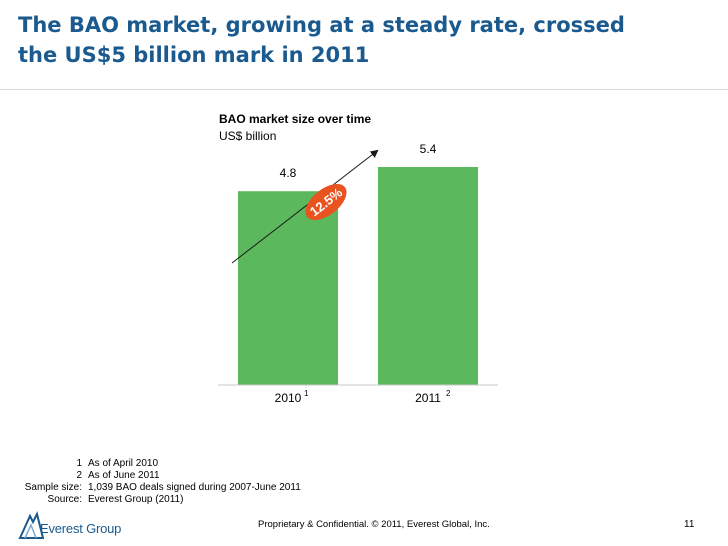 The height and width of the screenshot is (546, 728). I want to click on chart-heading: BAO market size over time US$ billion, so click(295, 128).